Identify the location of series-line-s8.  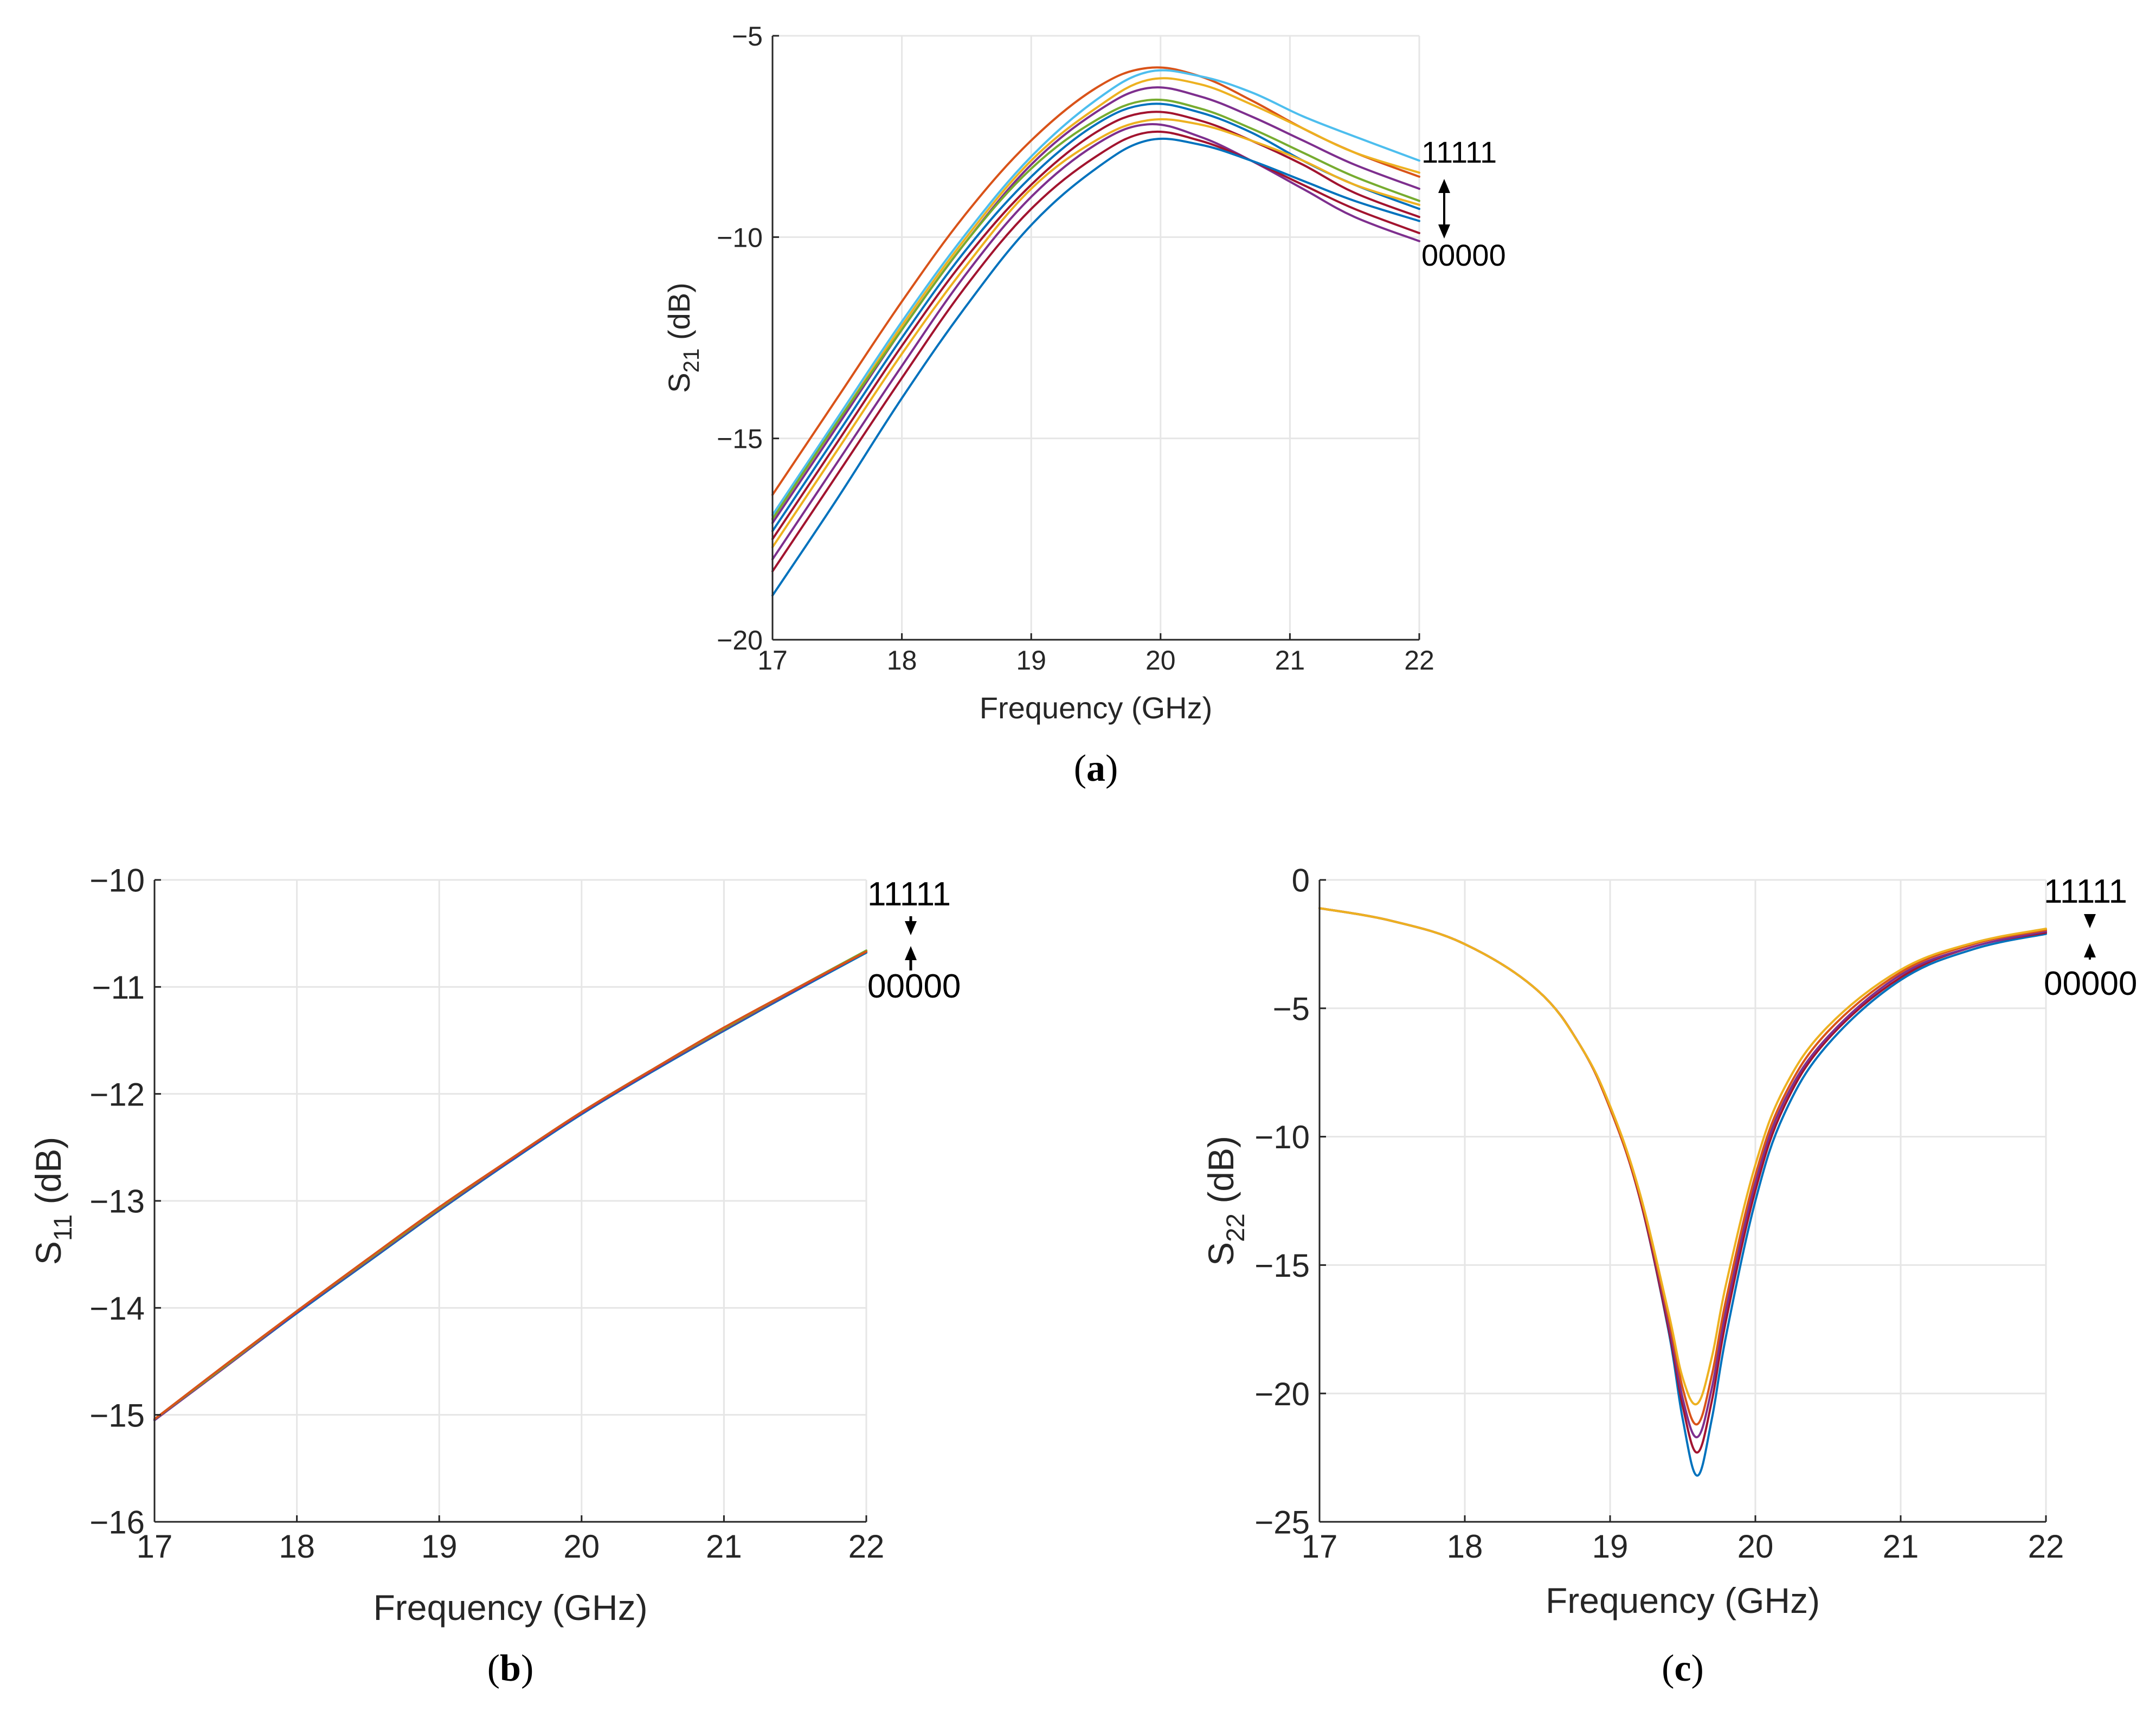
(1095, 333).